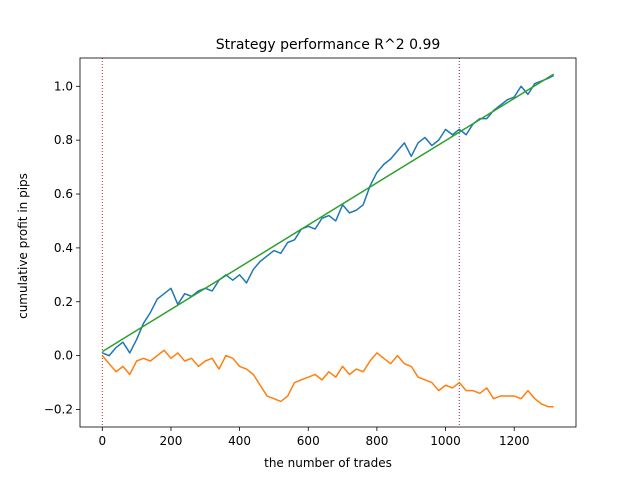 The height and width of the screenshot is (480, 640). I want to click on y-tick-label: 0.0, so click(63, 356).